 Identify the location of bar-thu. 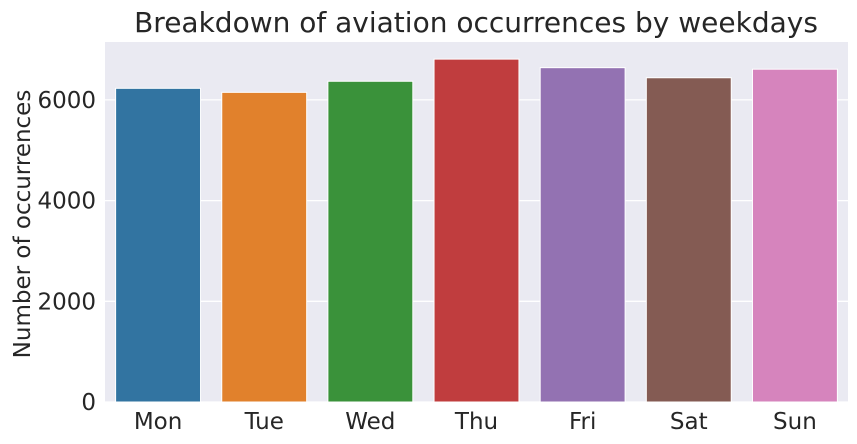
(476, 230).